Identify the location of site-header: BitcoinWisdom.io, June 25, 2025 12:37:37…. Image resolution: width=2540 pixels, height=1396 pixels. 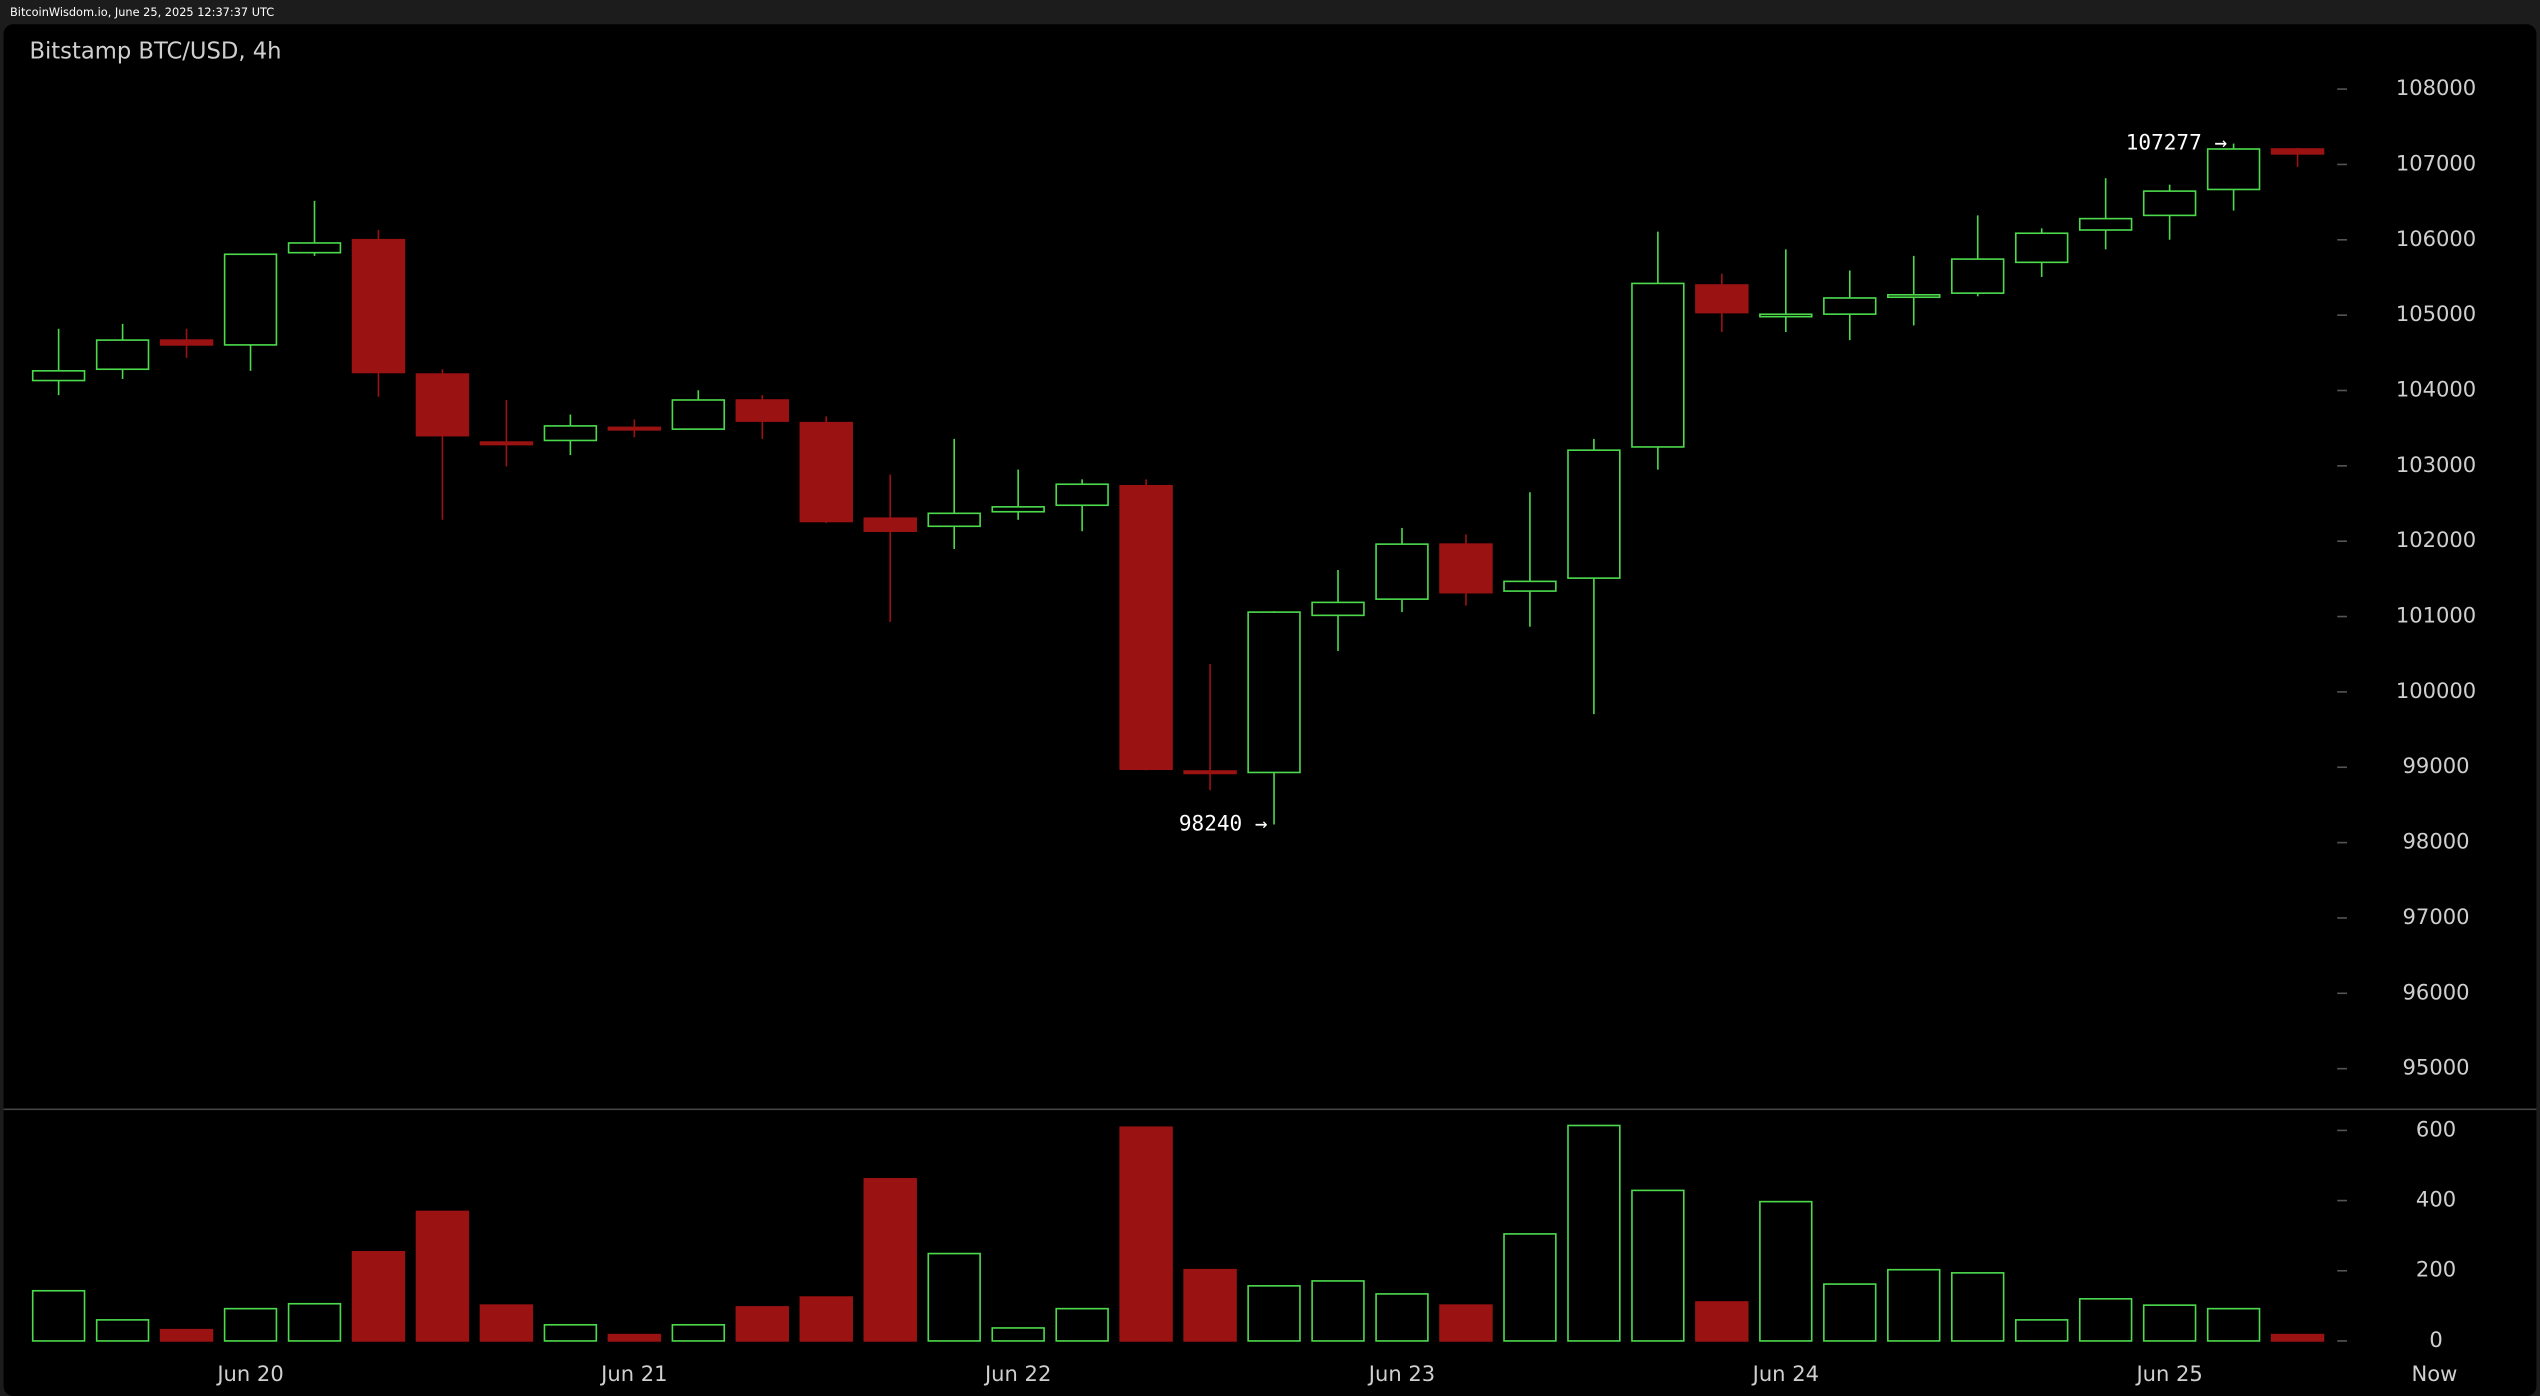
(142, 12).